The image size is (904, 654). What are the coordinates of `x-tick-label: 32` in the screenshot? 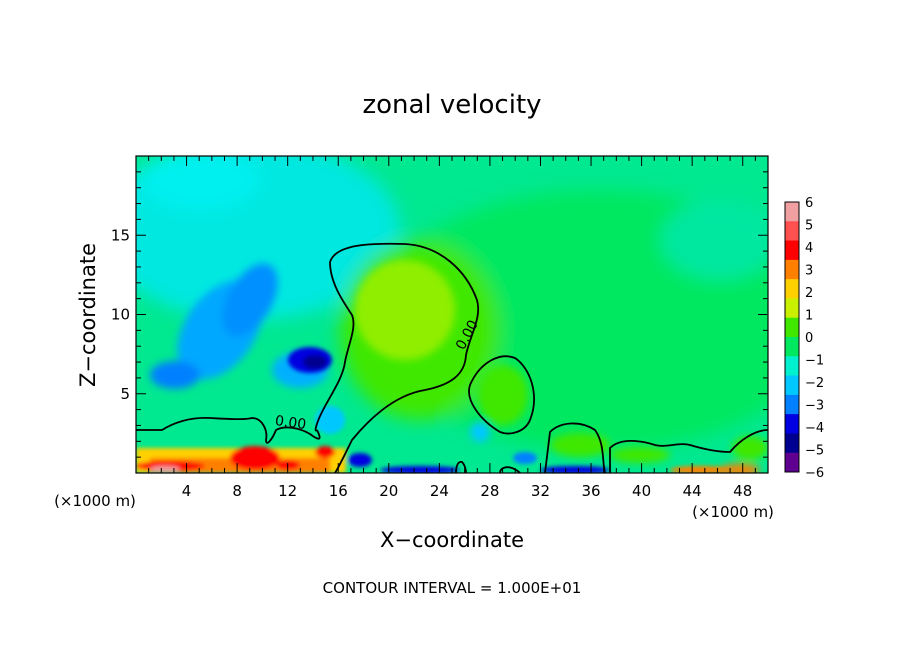 It's located at (540, 491).